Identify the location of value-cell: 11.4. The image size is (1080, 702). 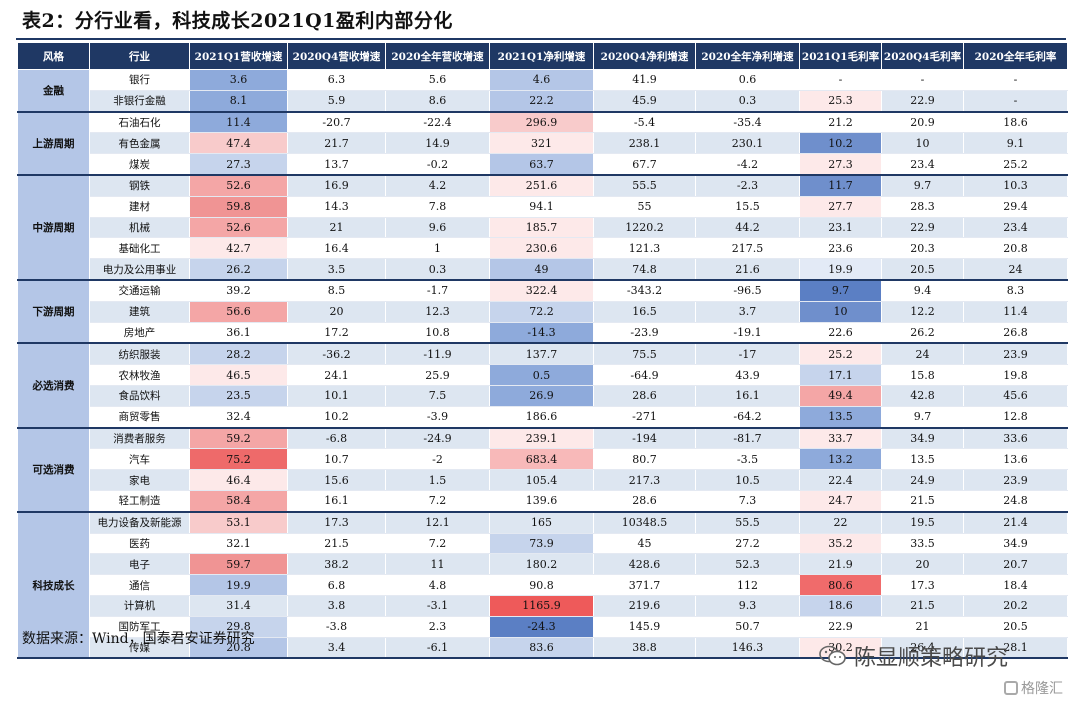
(238, 122).